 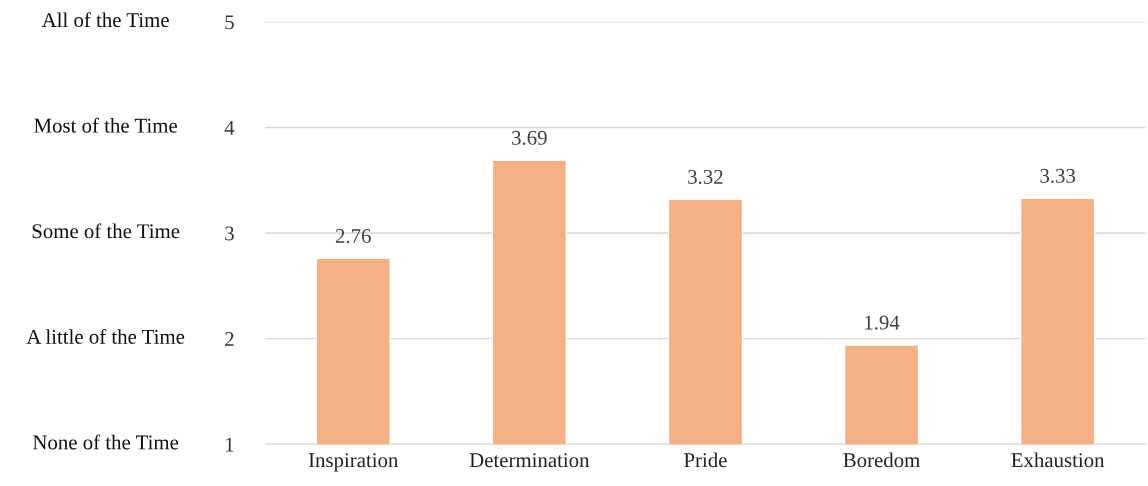 What do you see at coordinates (229, 233) in the screenshot?
I see `y-tick-label: 3` at bounding box center [229, 233].